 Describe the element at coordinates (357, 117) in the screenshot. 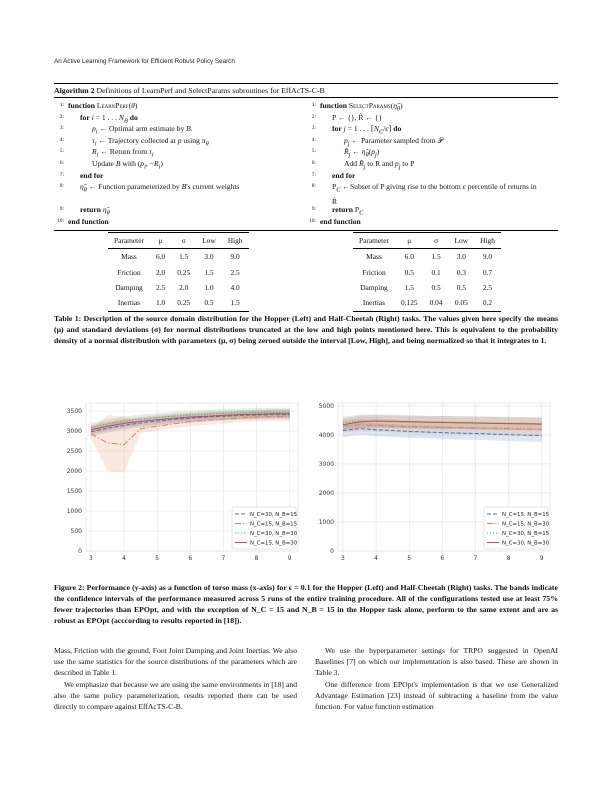

I see `line-text: P ← {}, R̂ ← {}` at that location.